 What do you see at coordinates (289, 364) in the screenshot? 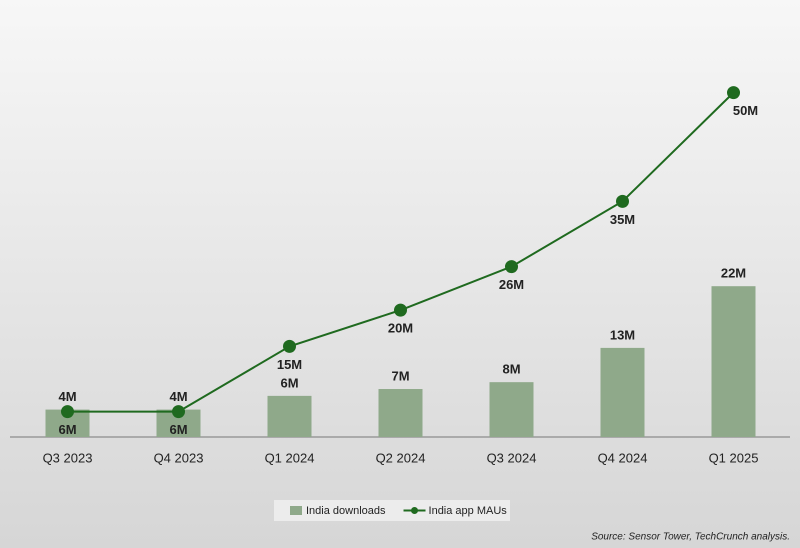
I see `line-value-label: 15M` at bounding box center [289, 364].